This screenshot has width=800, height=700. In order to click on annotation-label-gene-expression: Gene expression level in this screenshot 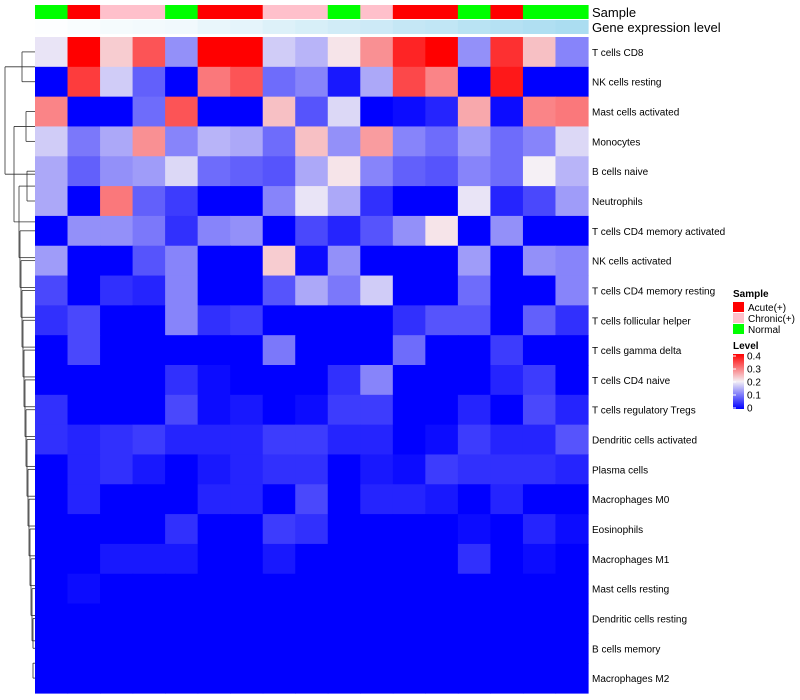, I will do `click(656, 27)`.